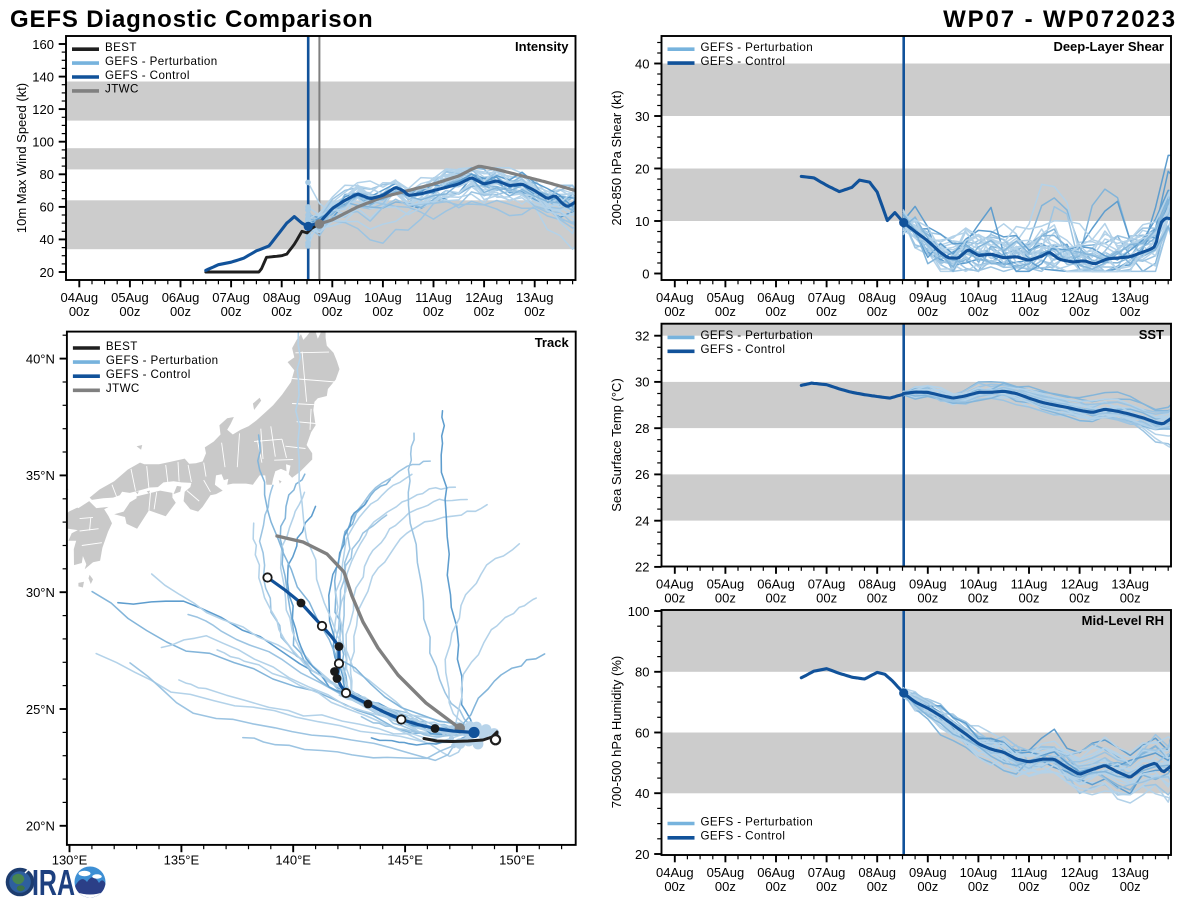  What do you see at coordinates (517, 860) in the screenshot?
I see `svg-text: 150°E` at bounding box center [517, 860].